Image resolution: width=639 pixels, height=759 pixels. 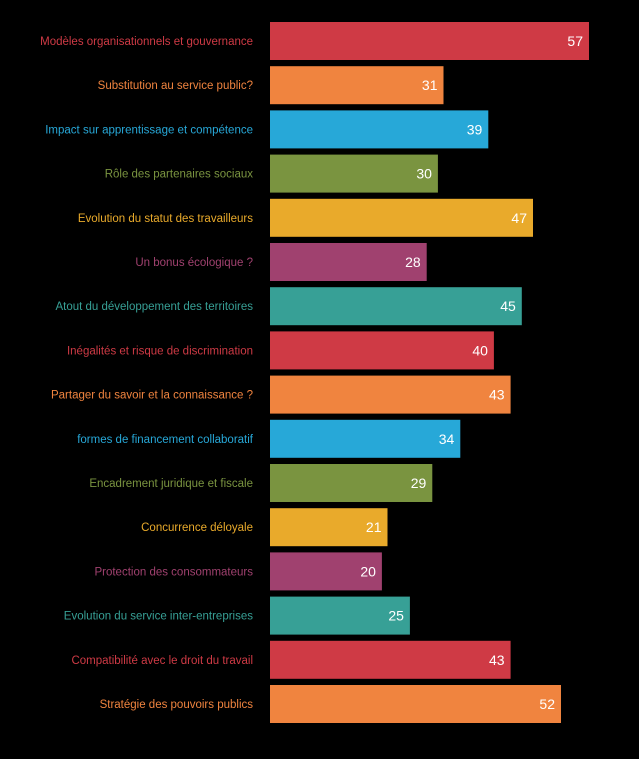 I want to click on category-label: formes de financement collaboratif, so click(x=165, y=440).